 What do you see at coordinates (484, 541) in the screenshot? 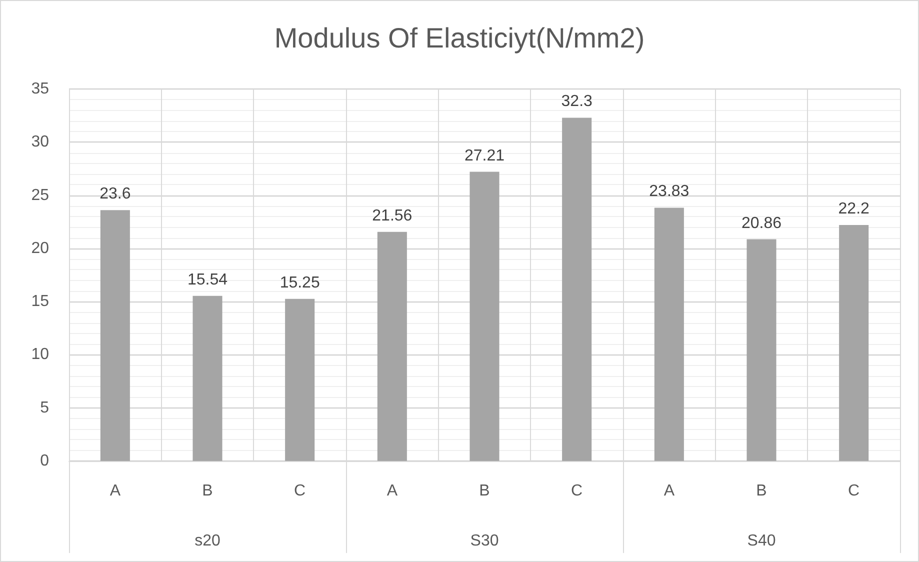
I see `text: S30` at bounding box center [484, 541].